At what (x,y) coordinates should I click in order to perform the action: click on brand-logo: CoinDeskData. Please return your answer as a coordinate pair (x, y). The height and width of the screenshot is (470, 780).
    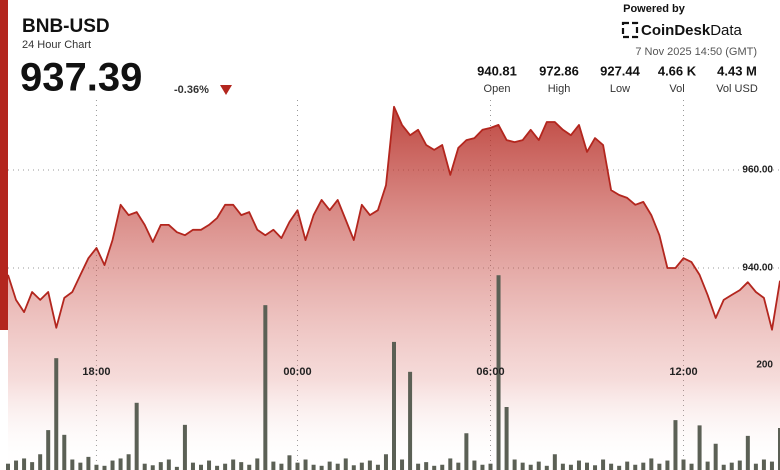
    Looking at the image, I should click on (682, 30).